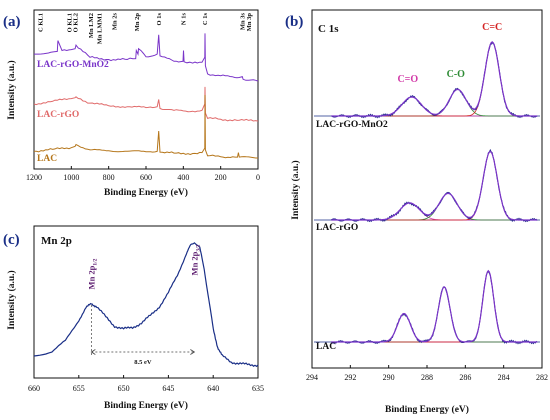 This screenshot has height=420, width=550. Describe the element at coordinates (70, 22) in the screenshot. I see `panel-a-peak-annotation: O KL1` at that location.